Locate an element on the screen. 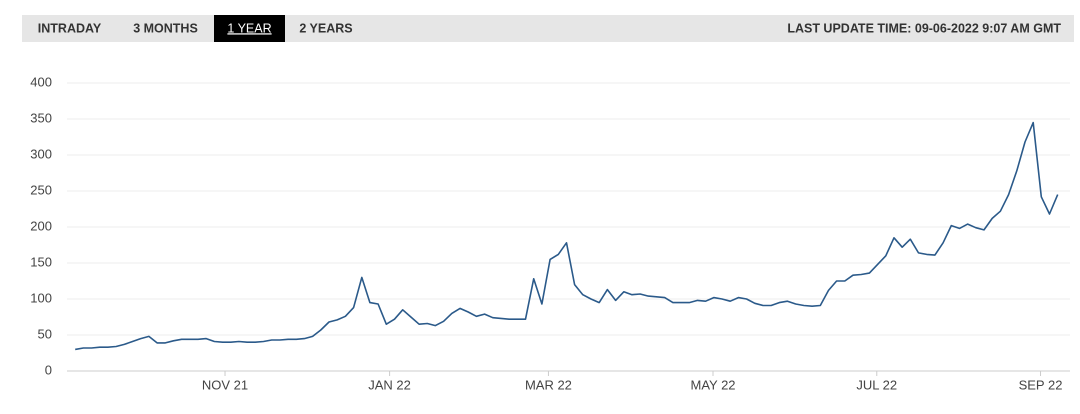  x-tick-label: NOV 21 is located at coordinates (225, 384).